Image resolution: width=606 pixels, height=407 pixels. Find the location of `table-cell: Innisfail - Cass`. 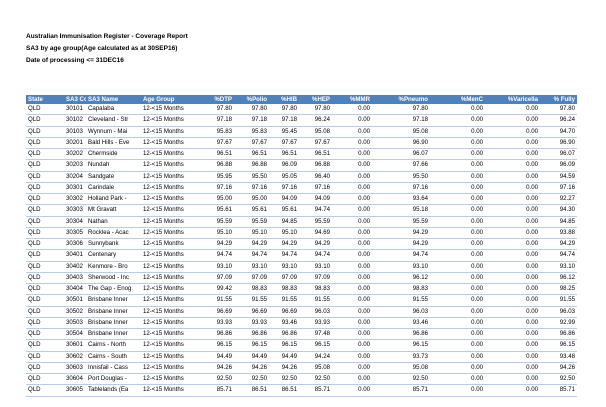

table-cell: Innisfail - Cass is located at coordinates (113, 368).